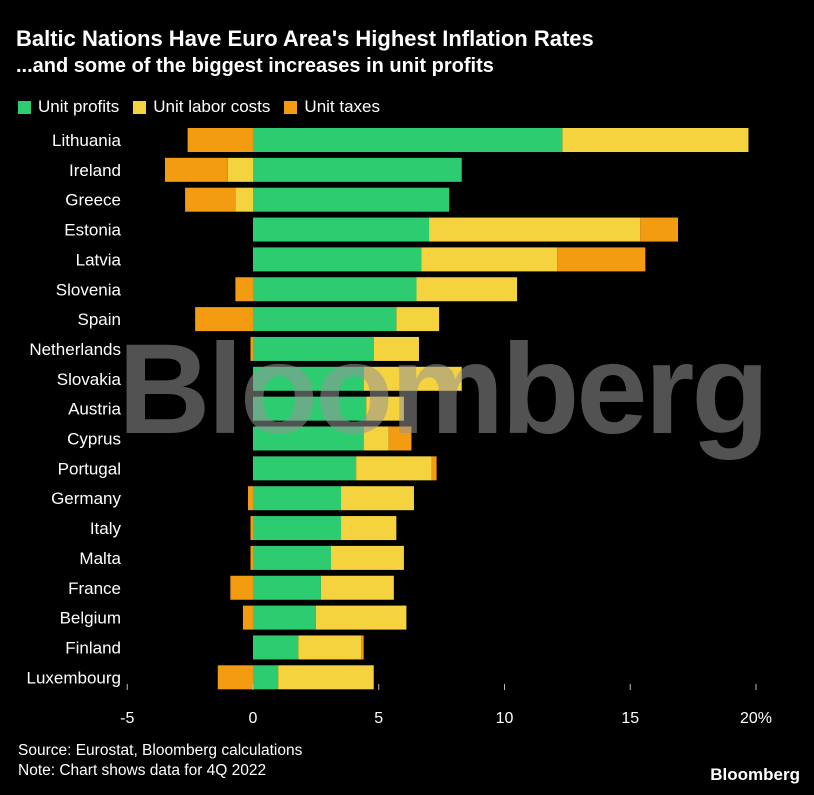 The width and height of the screenshot is (814, 795). Describe the element at coordinates (418, 319) in the screenshot. I see `bar-spain-unit-labor-costs` at that location.